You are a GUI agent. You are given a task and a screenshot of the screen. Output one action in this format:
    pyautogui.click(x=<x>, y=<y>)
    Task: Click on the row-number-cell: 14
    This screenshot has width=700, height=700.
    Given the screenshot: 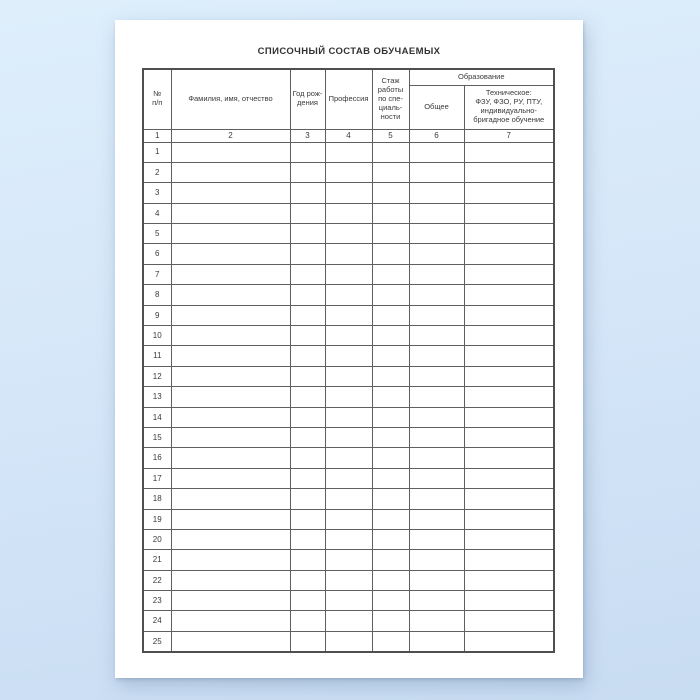 What is the action you would take?
    pyautogui.click(x=157, y=417)
    